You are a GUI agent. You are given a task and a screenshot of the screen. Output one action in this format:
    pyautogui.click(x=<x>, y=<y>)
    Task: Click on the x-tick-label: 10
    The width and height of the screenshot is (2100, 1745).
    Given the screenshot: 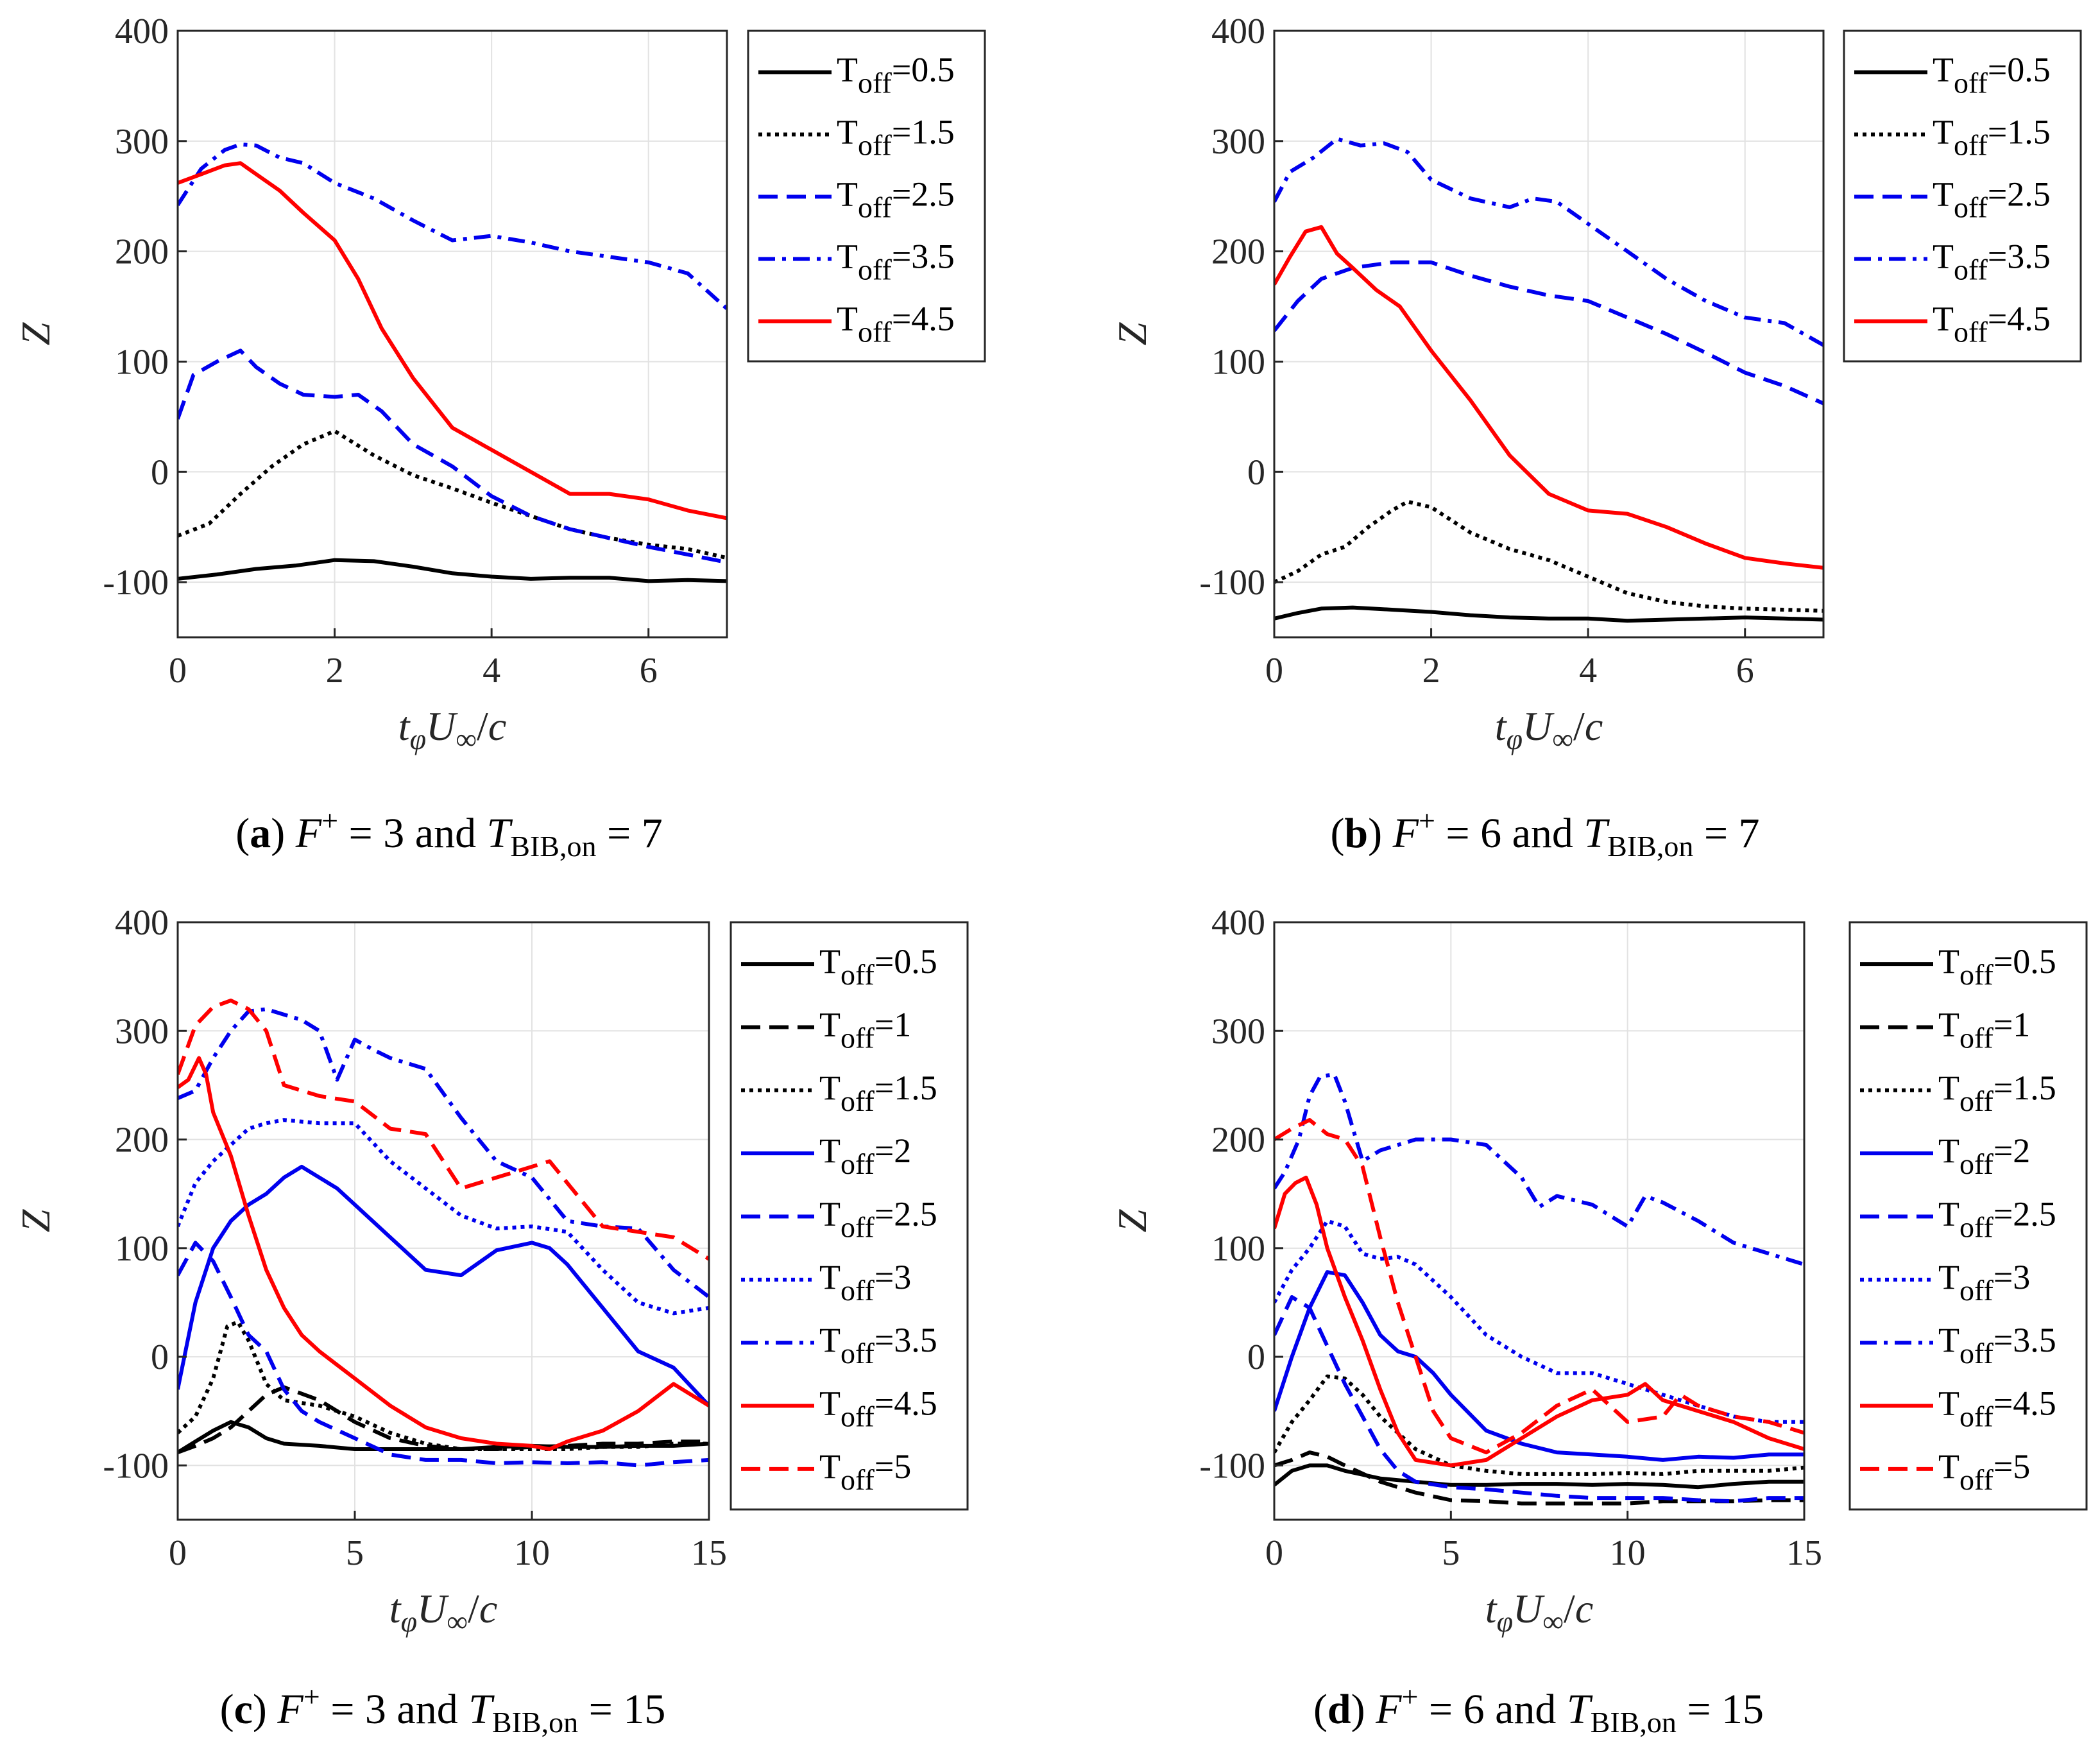 What is the action you would take?
    pyautogui.click(x=532, y=1553)
    